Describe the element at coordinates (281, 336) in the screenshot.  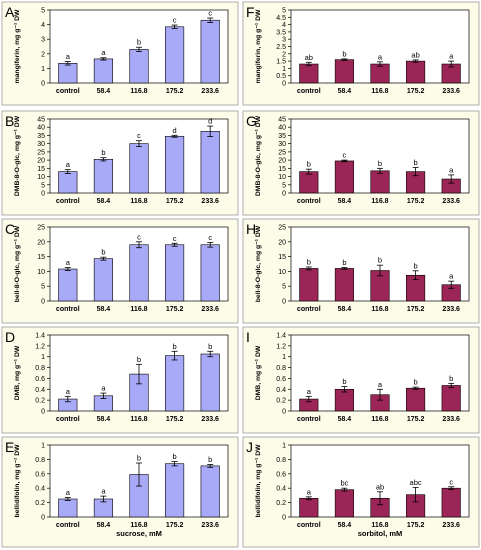
I see `y-tick-label: 1.4` at that location.